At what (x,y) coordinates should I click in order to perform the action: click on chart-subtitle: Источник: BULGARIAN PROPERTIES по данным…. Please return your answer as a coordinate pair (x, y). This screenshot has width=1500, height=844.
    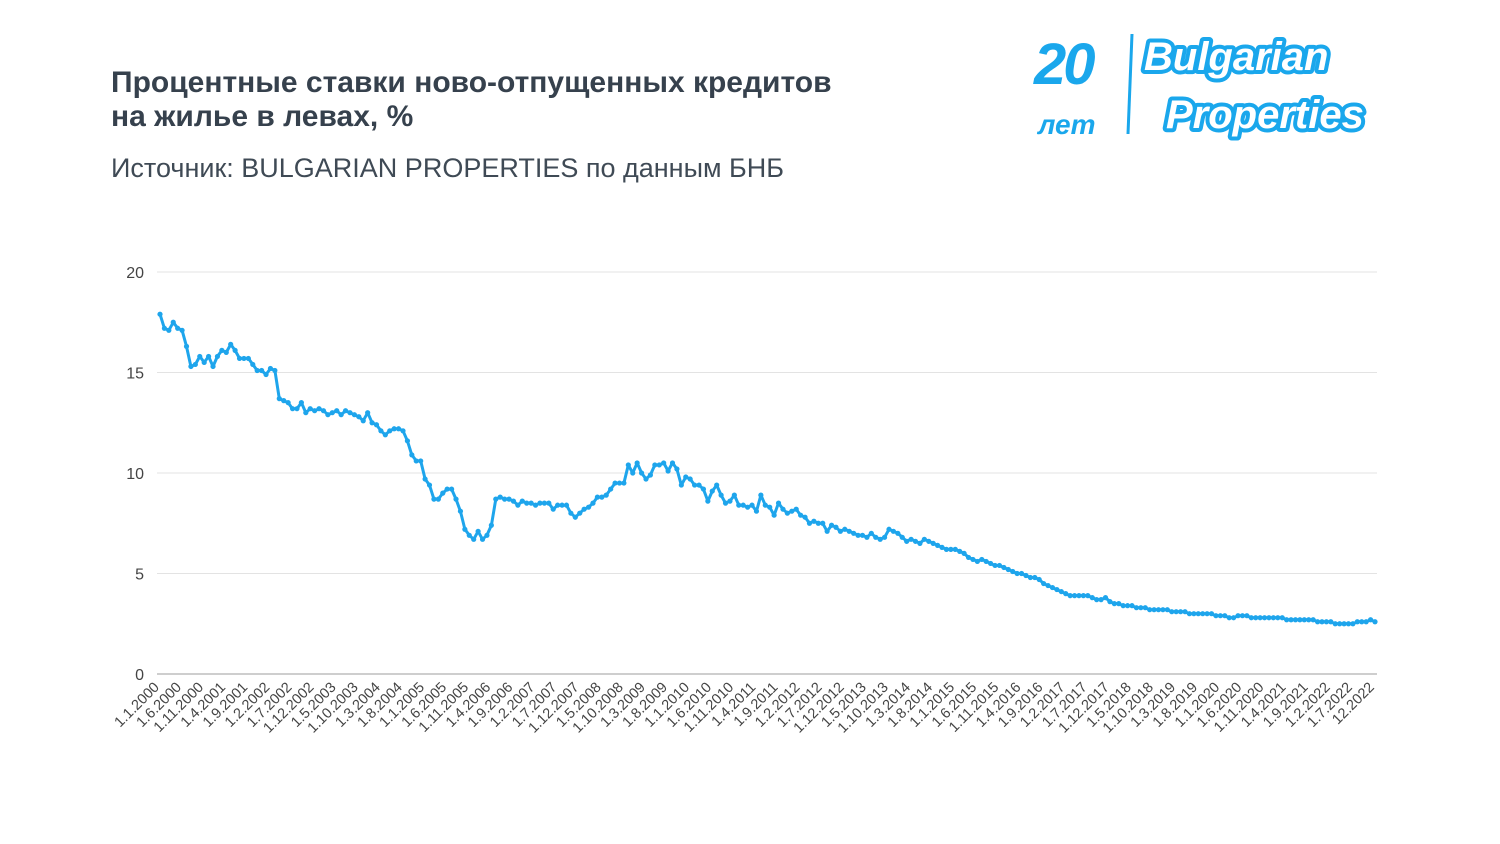
    Looking at the image, I should click on (447, 168).